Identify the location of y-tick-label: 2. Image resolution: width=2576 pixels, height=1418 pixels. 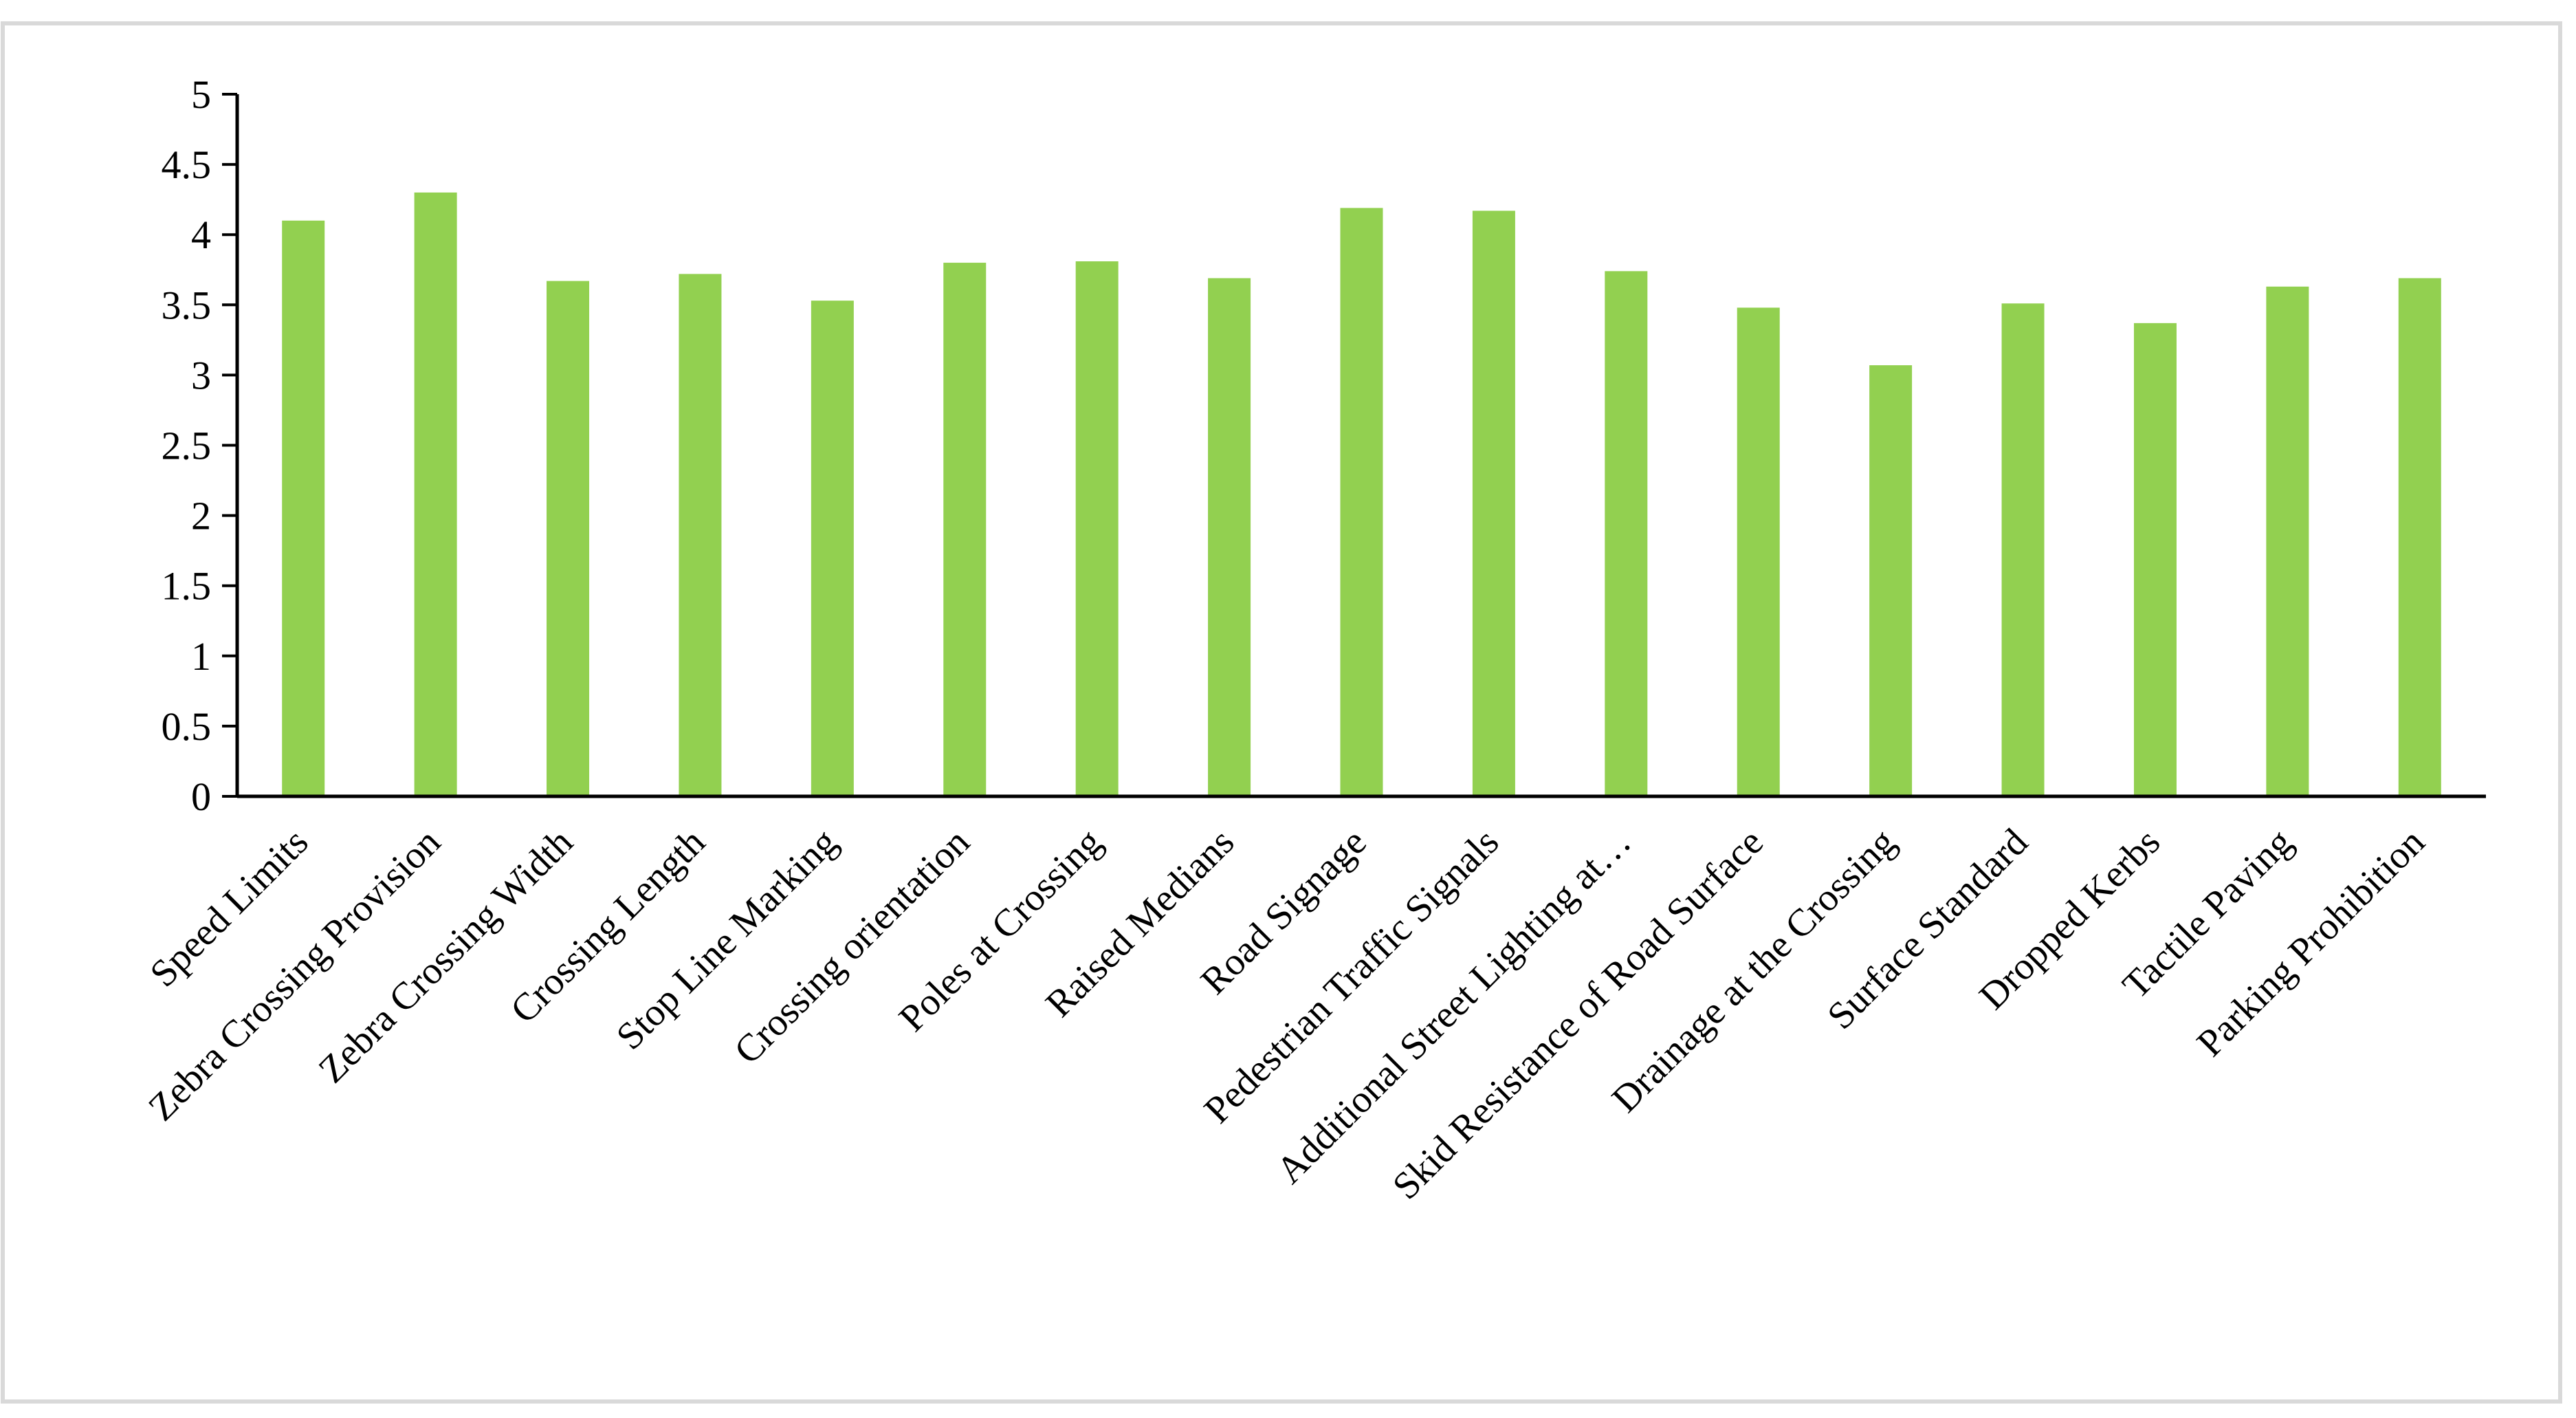
(201, 516).